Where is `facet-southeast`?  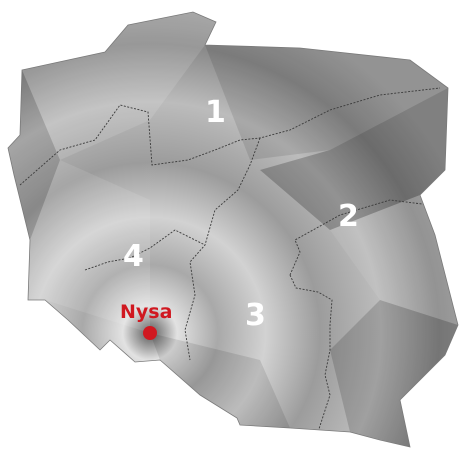 facet-southeast is located at coordinates (394, 373).